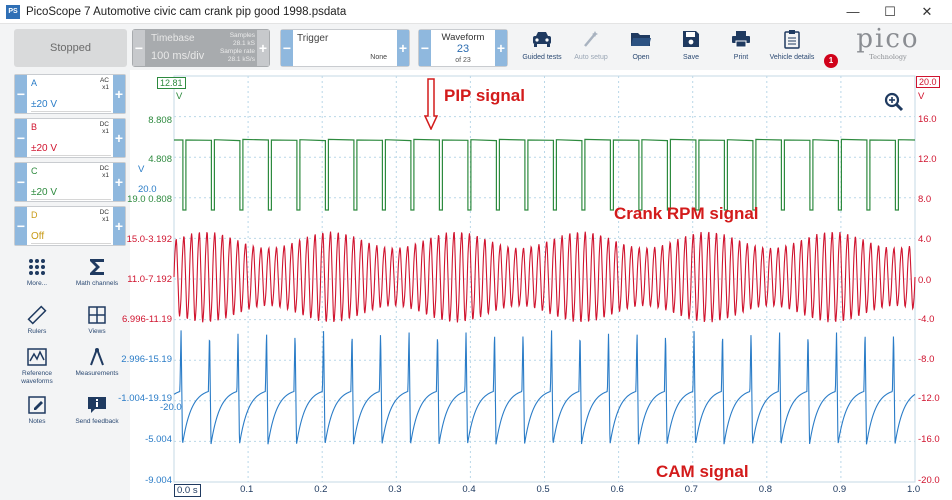 This screenshot has width=952, height=500. I want to click on channel-a-coupling-value: AC, so click(104, 80).